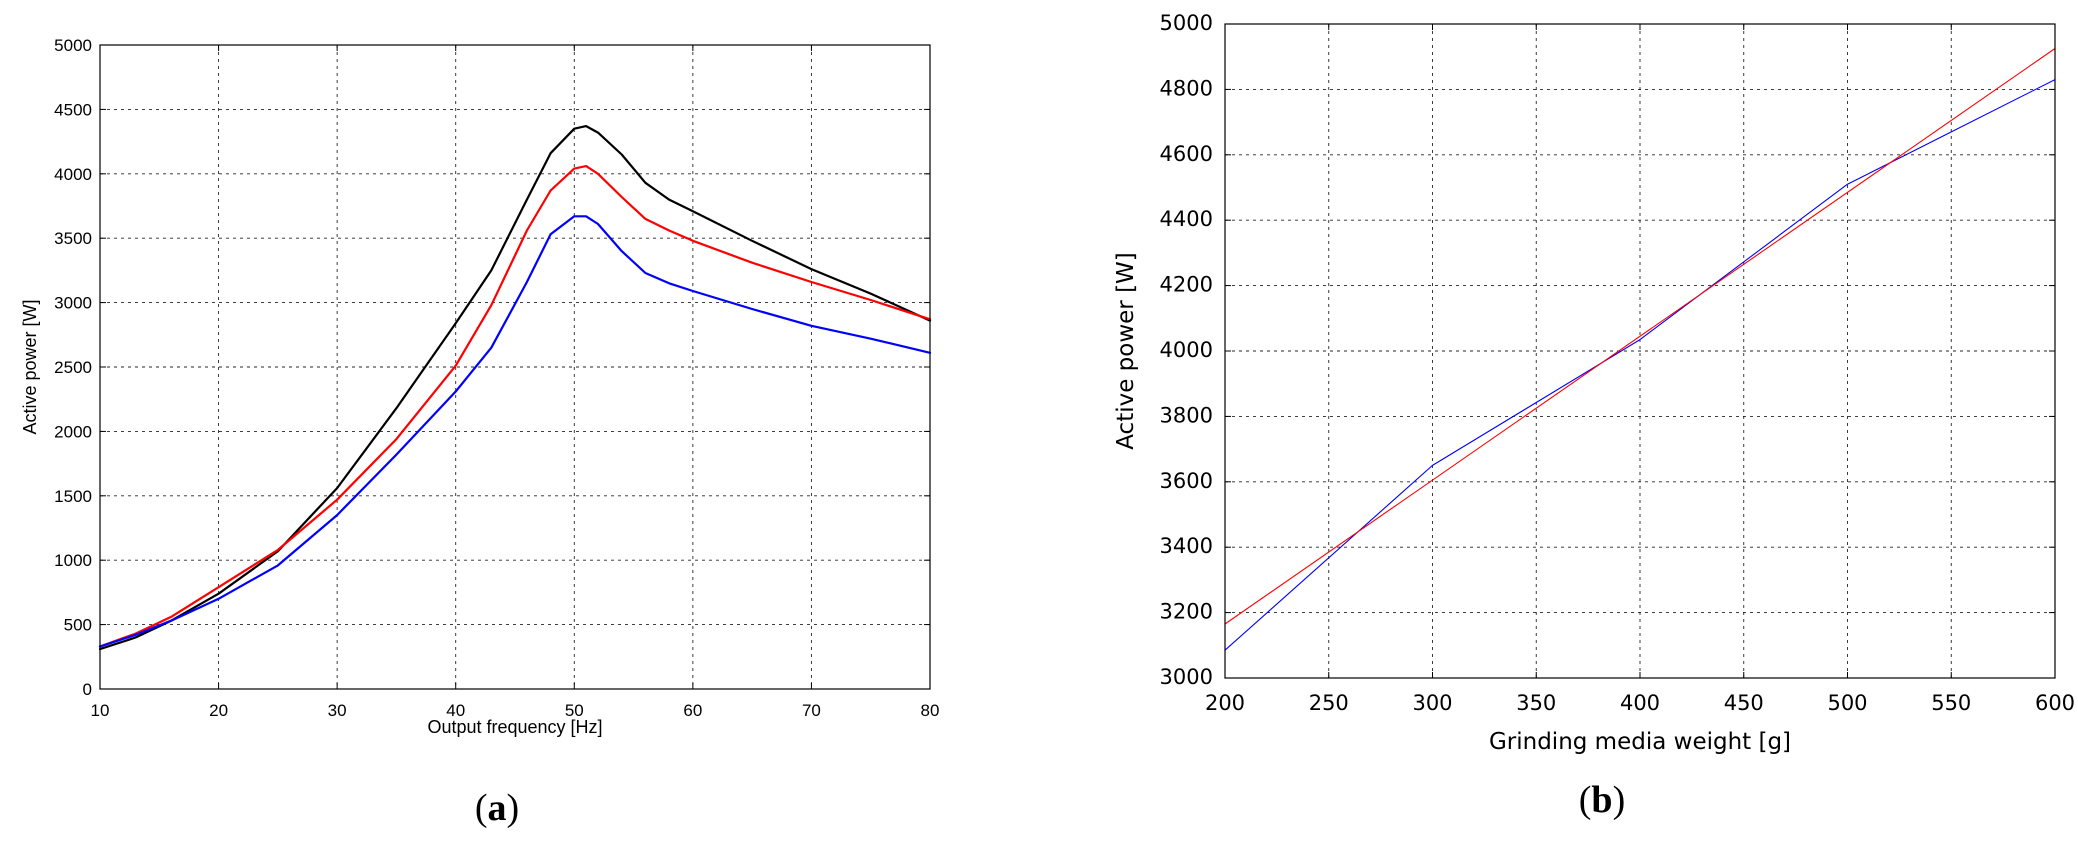 Image resolution: width=2078 pixels, height=848 pixels. Describe the element at coordinates (73, 431) in the screenshot. I see `y-tick-label: 2000` at that location.